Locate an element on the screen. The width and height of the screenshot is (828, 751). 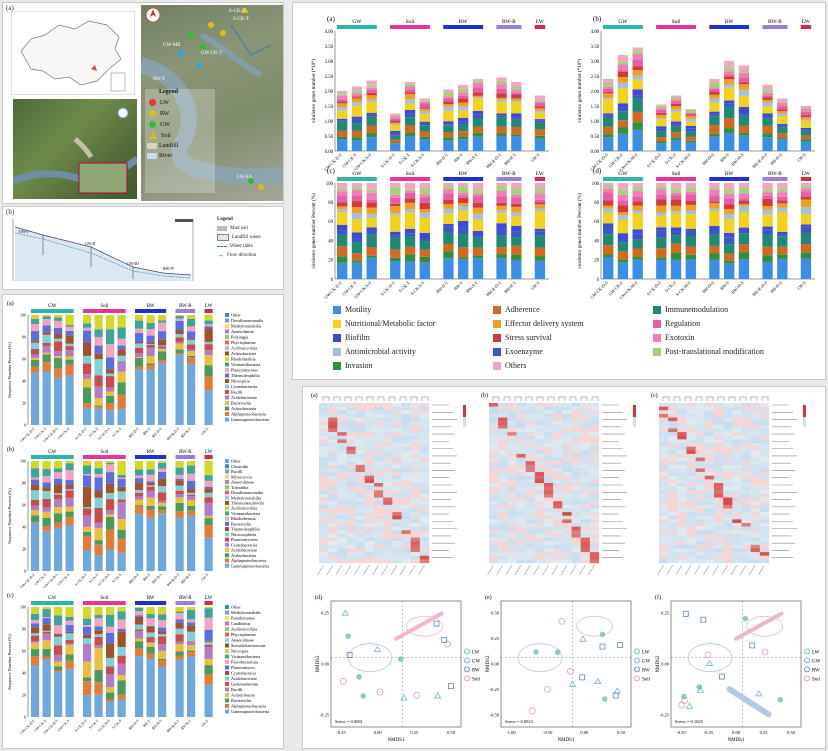
legend-swatch is located at coordinates (337, 309).